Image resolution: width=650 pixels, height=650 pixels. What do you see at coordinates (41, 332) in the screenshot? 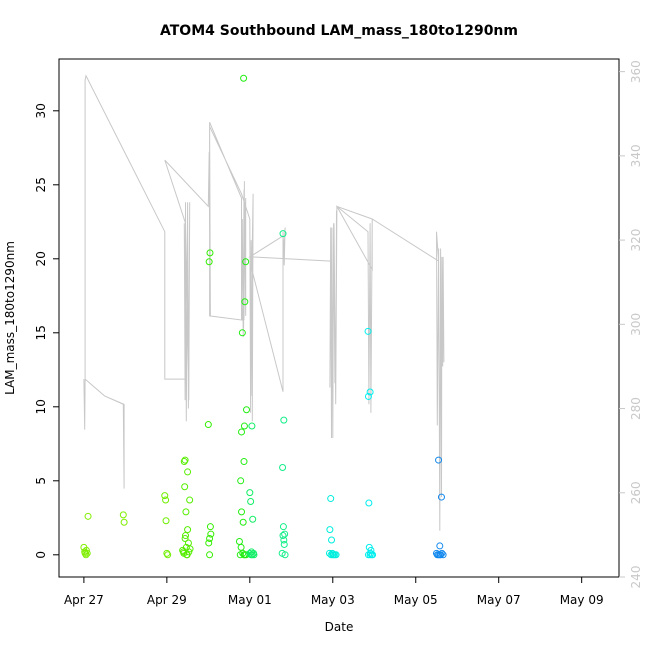
I see `y-tick-label: 15` at bounding box center [41, 332].